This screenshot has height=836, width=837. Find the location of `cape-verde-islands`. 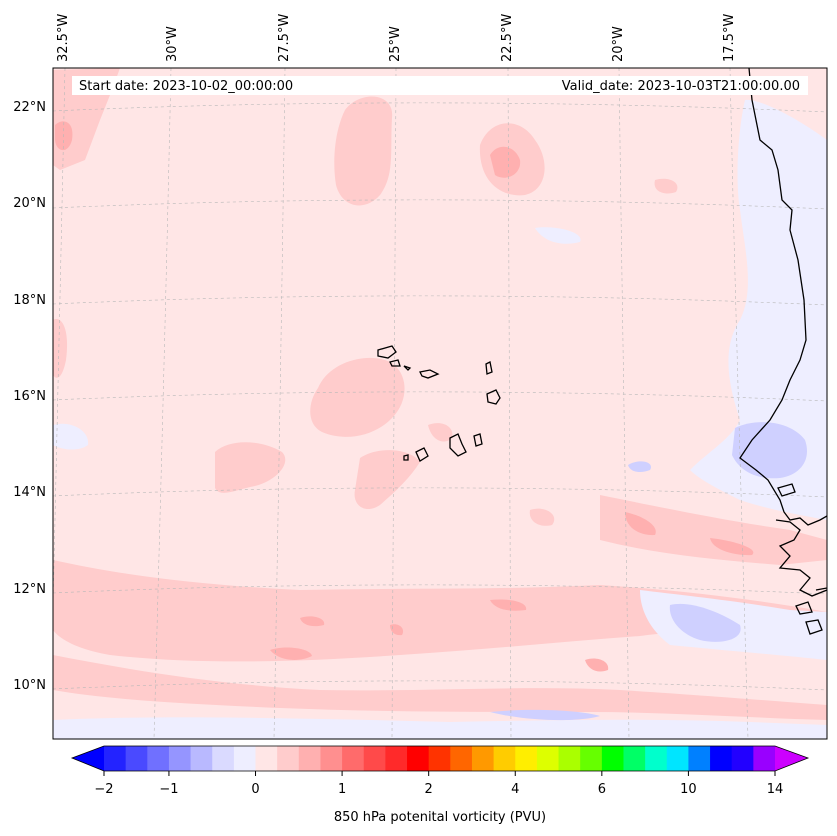

cape-verde-islands is located at coordinates (439, 403).